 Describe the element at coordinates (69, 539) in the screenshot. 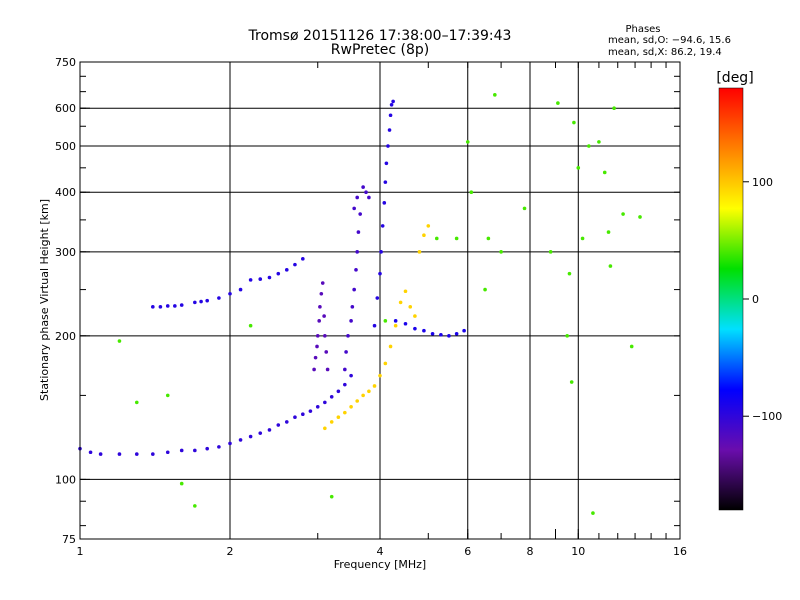

I see `y-tick-label: 75` at that location.